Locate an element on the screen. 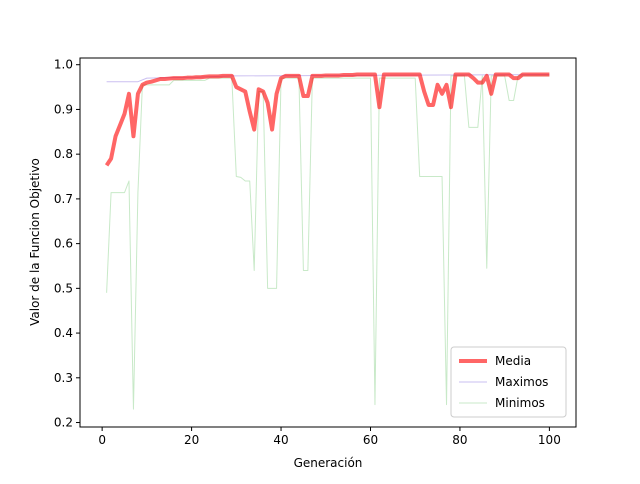  y-tick-label: 0.2 is located at coordinates (63, 423).